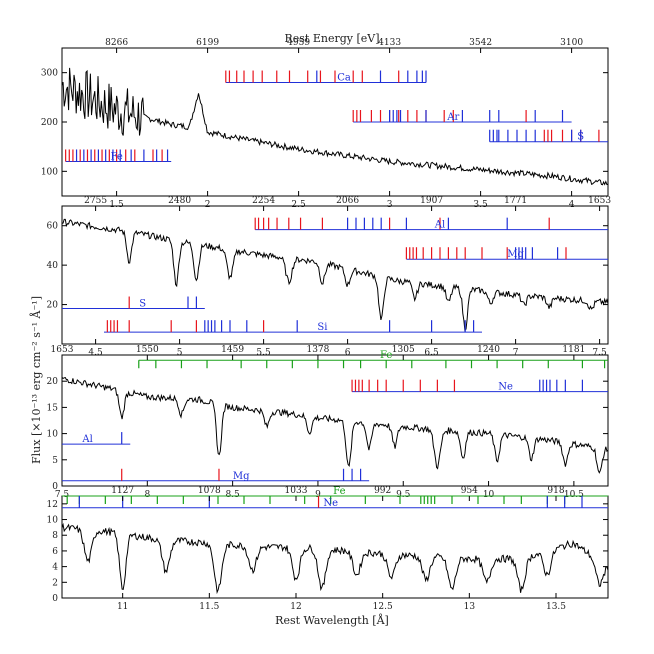  I want to click on top-tick-label: 2254, so click(263, 201).